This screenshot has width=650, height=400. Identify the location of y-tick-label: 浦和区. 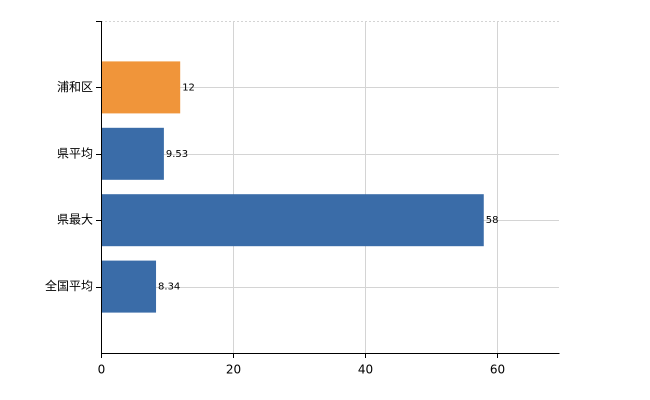
(75, 87).